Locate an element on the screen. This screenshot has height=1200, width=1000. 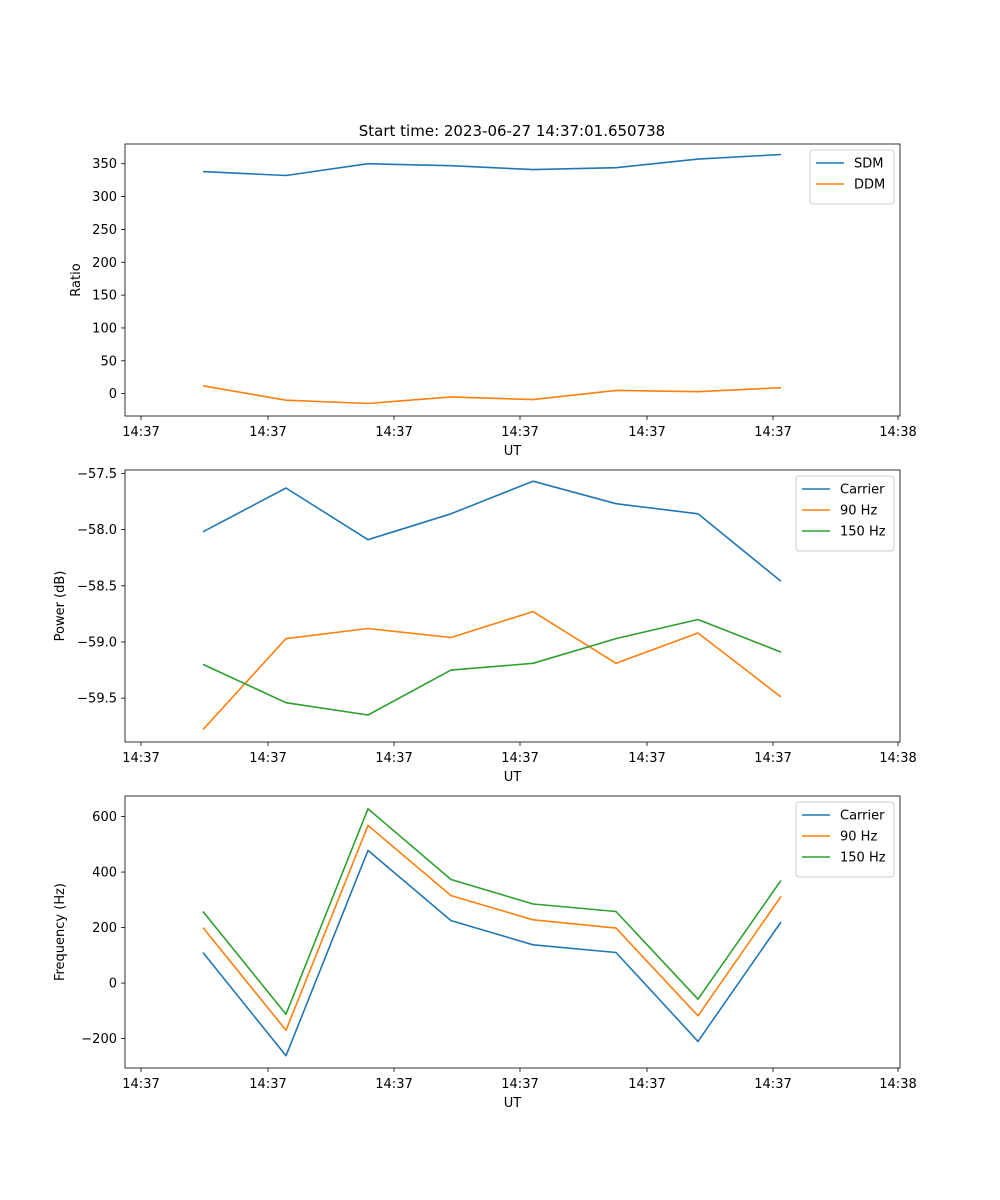
y-tick-label: 100 is located at coordinates (104, 328).